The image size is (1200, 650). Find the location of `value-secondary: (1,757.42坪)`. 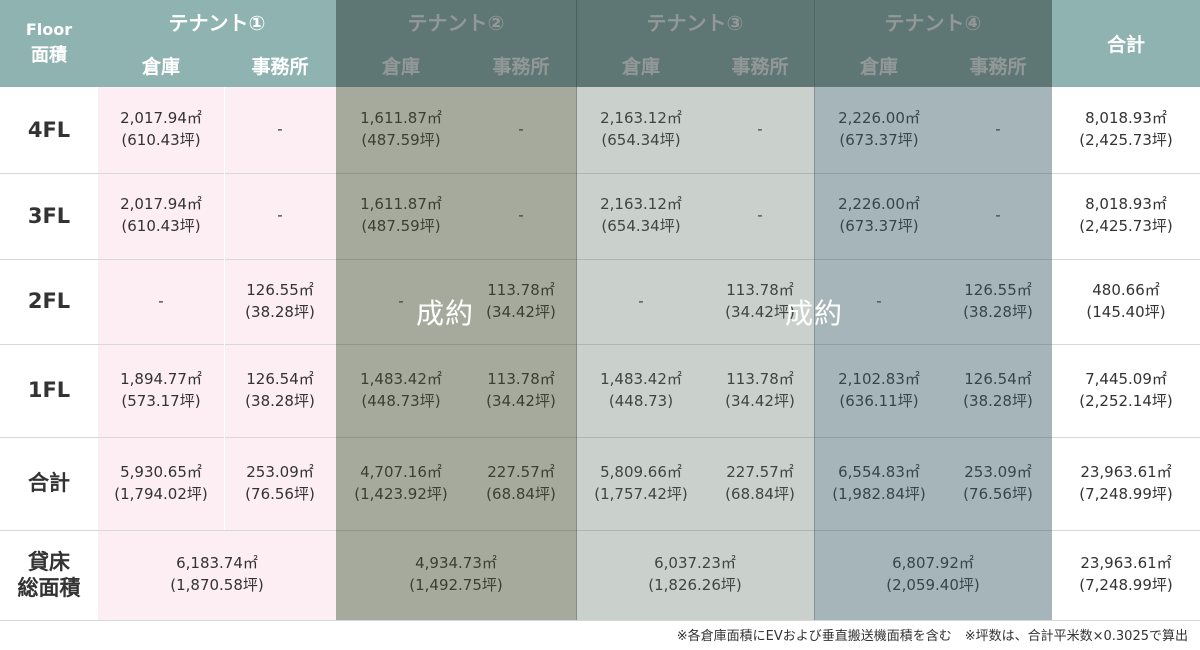

value-secondary: (1,757.42坪) is located at coordinates (641, 493).